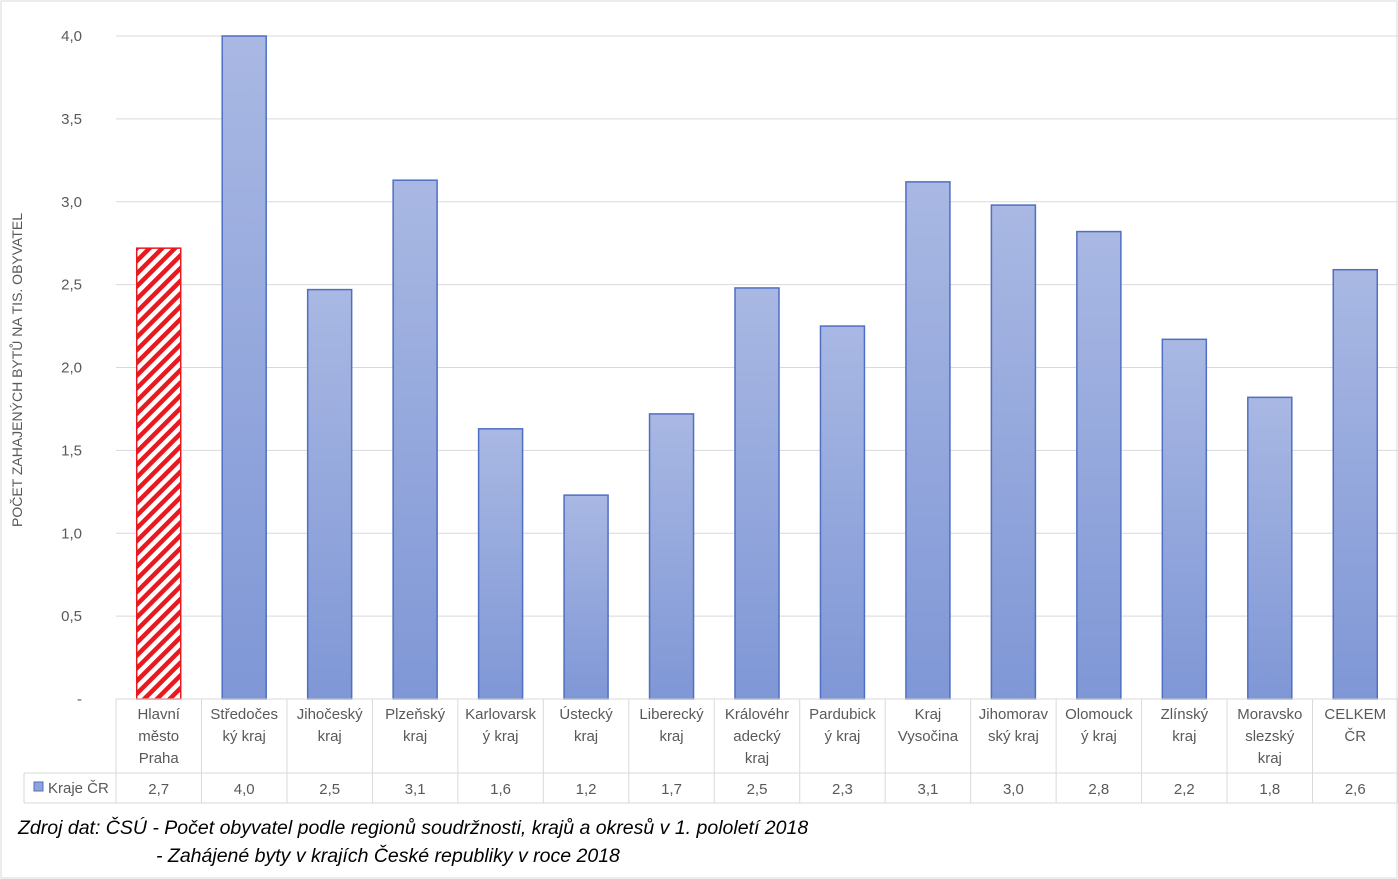 The image size is (1398, 879). What do you see at coordinates (1184, 789) in the screenshot?
I see `data-label: 2,2` at bounding box center [1184, 789].